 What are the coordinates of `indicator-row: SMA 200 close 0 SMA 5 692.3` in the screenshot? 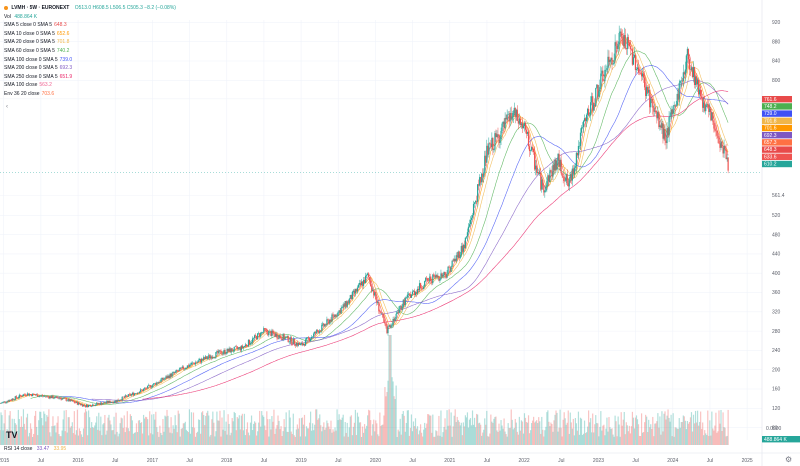 It's located at (90, 68).